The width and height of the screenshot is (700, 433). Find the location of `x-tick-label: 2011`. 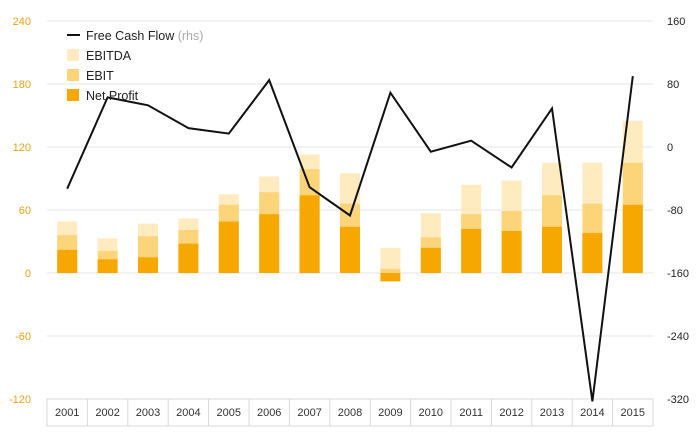

x-tick-label: 2011 is located at coordinates (471, 413).